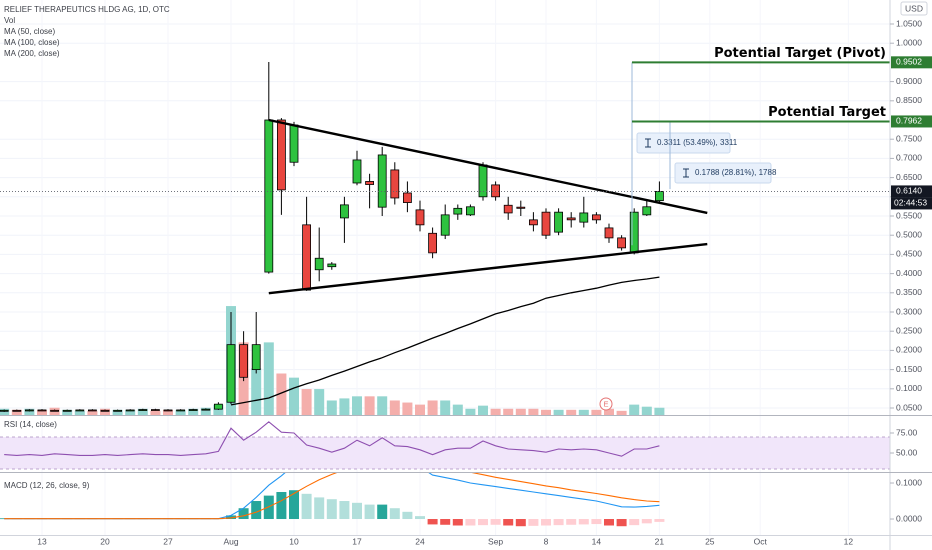 The image size is (932, 550). I want to click on legend-entry: Vol, so click(9, 20).